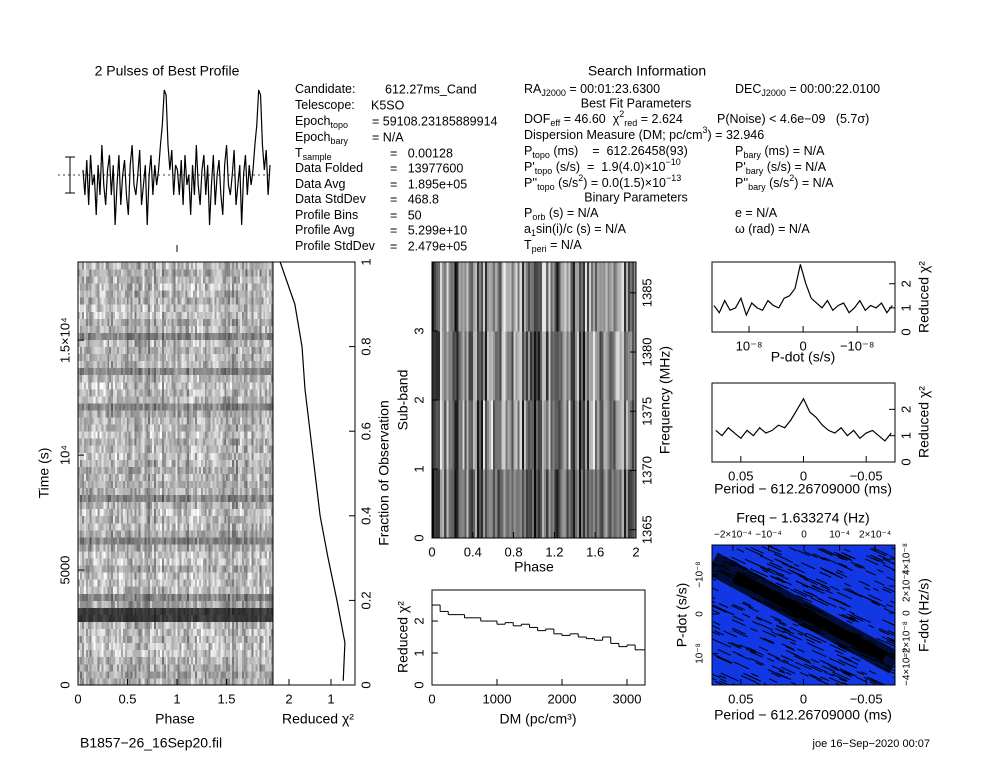 This screenshot has height=773, width=1000. I want to click on file-name: B1857−26_16Sep20.fil, so click(151, 743).